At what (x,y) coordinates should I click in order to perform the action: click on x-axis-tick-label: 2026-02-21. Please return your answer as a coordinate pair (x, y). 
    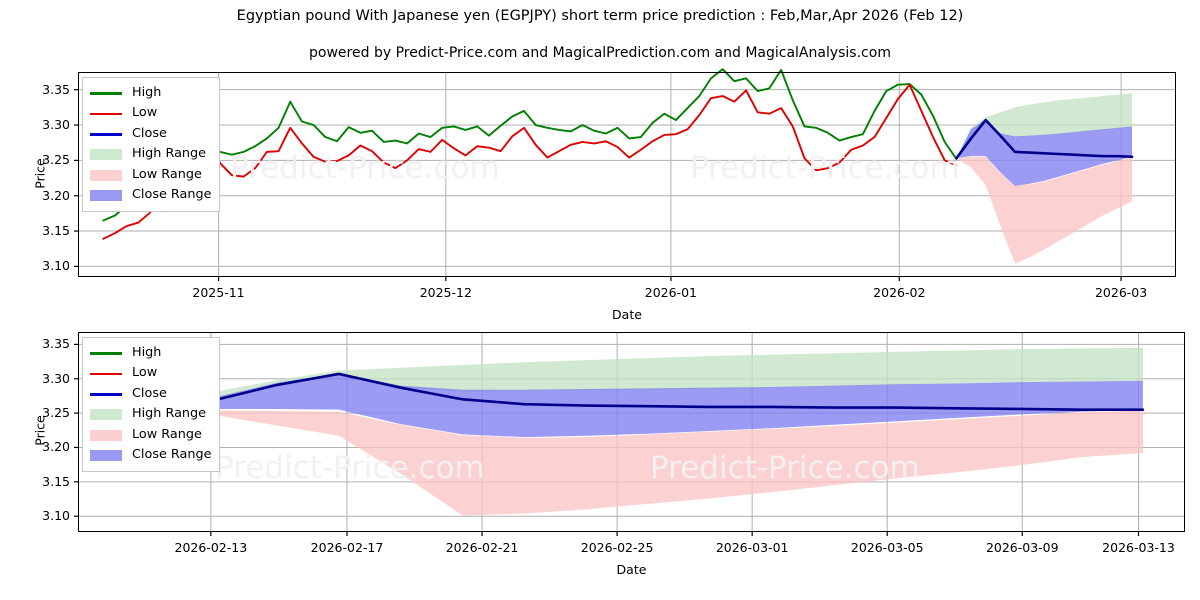
    Looking at the image, I should click on (482, 547).